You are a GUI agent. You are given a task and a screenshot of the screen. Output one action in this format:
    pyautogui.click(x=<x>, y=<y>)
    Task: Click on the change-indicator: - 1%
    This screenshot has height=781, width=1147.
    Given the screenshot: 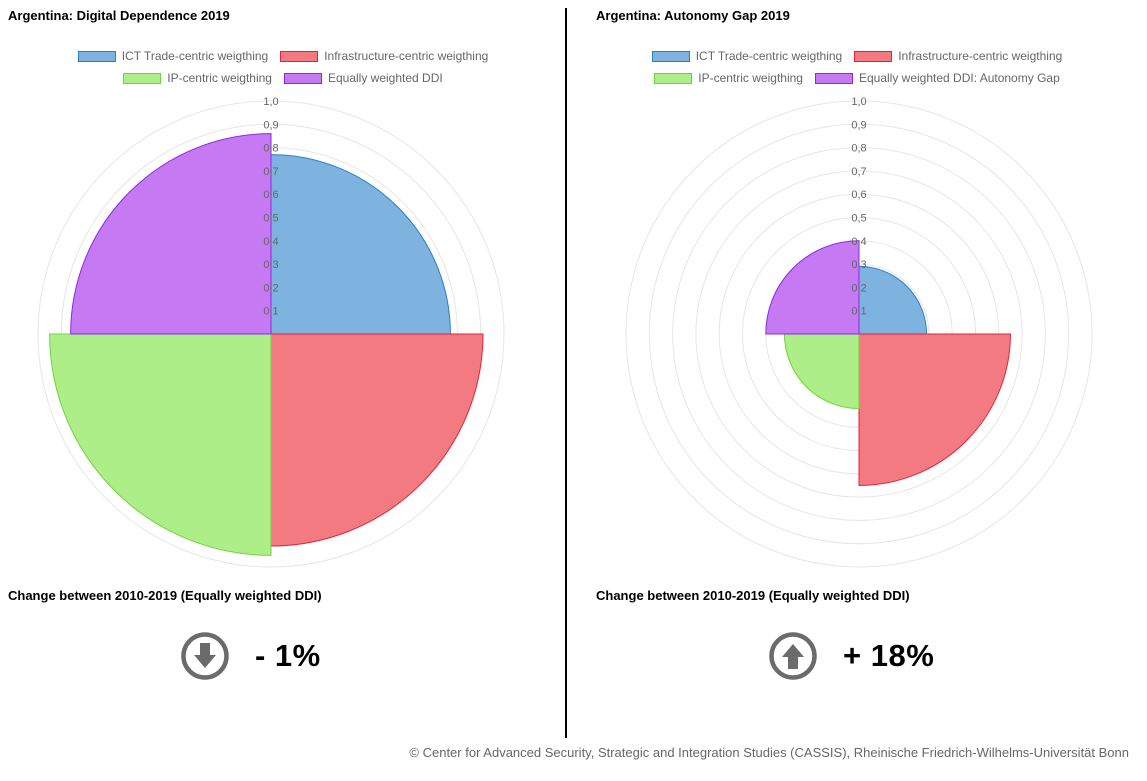 What is the action you would take?
    pyautogui.click(x=251, y=656)
    